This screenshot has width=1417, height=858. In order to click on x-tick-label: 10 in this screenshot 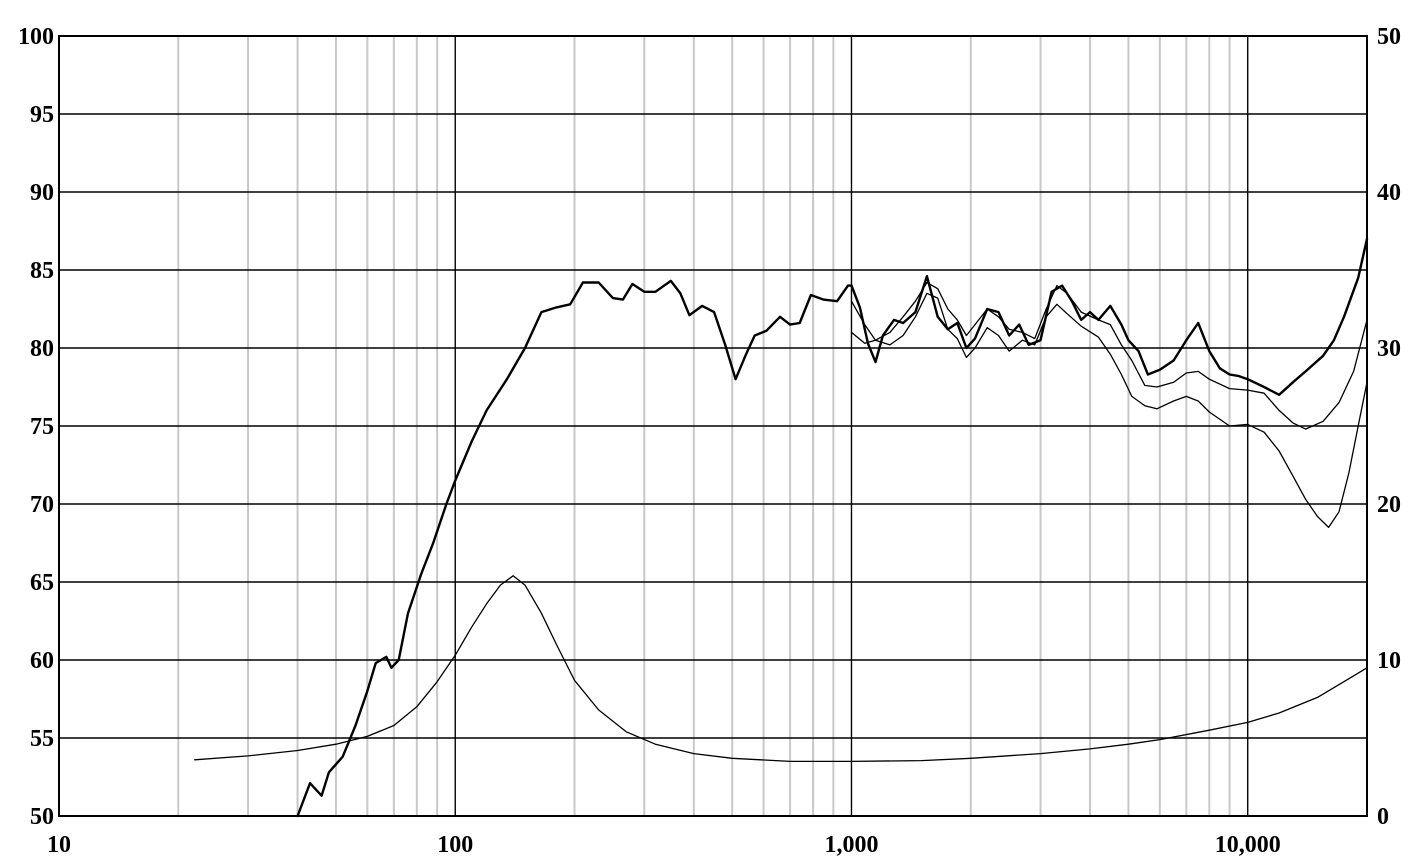, I will do `click(59, 845)`.